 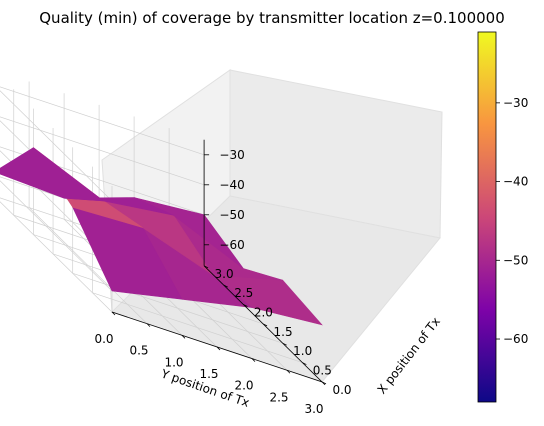 I want to click on z-tick-label: −40, so click(x=231, y=185).